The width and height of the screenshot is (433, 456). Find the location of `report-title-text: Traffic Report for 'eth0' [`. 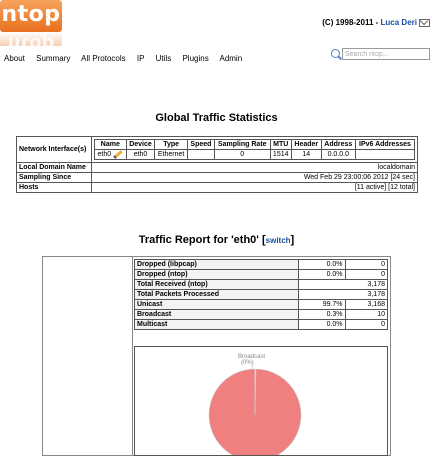

report-title-text: Traffic Report for 'eth0' [ is located at coordinates (202, 240).